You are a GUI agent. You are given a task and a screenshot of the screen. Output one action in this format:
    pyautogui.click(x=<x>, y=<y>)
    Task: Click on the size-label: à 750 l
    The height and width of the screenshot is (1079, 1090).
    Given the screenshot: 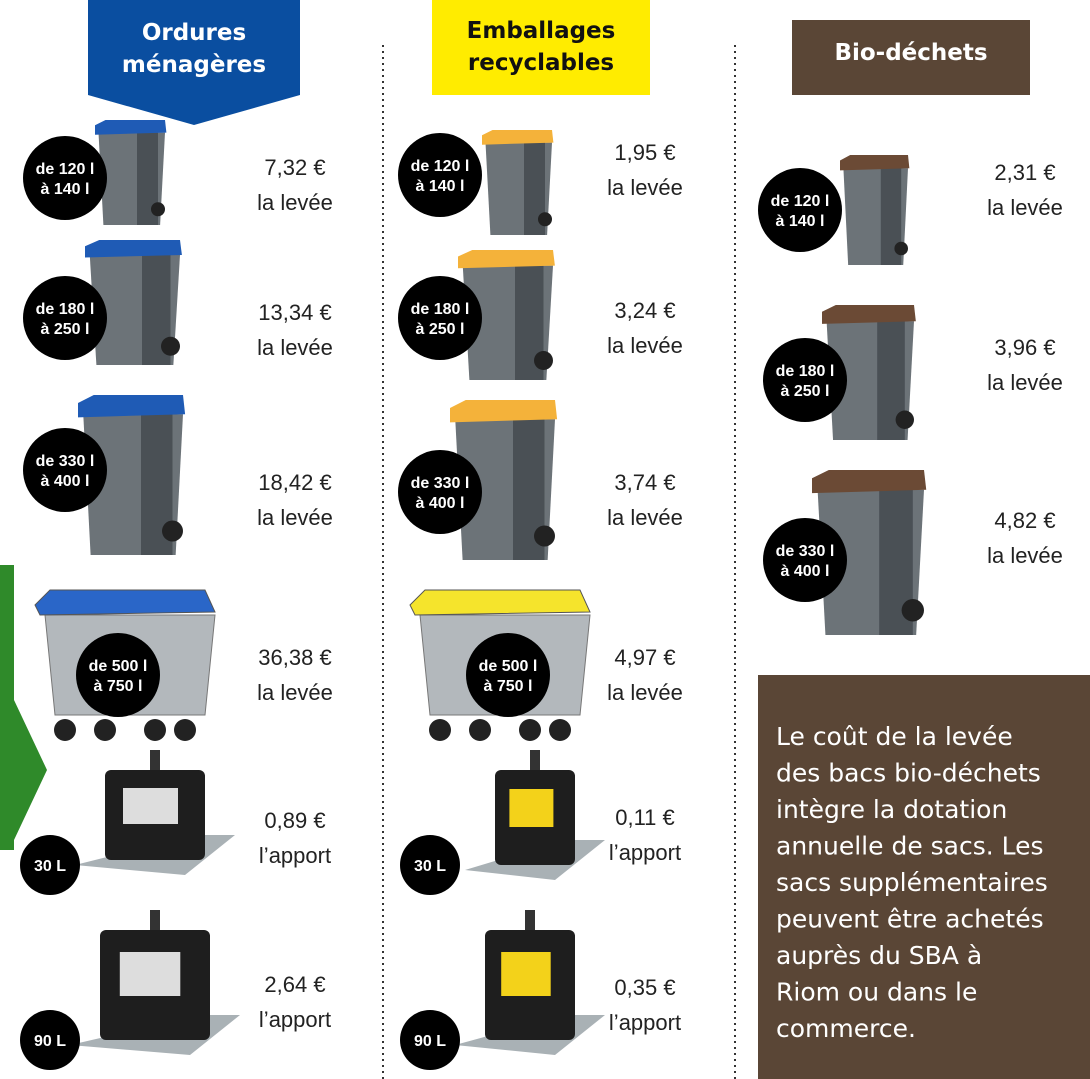 What is the action you would take?
    pyautogui.click(x=118, y=686)
    